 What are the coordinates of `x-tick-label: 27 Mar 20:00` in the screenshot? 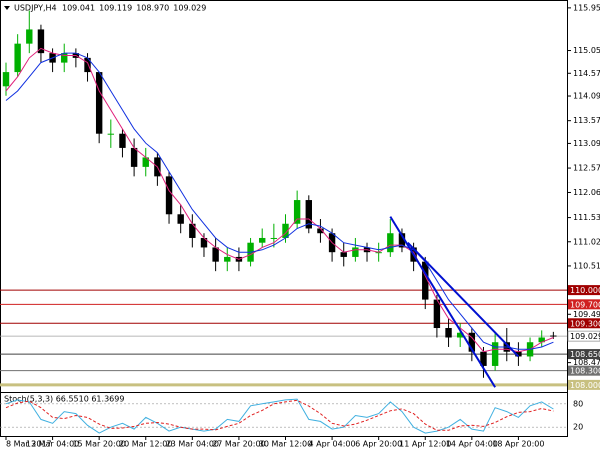 It's located at (238, 444).